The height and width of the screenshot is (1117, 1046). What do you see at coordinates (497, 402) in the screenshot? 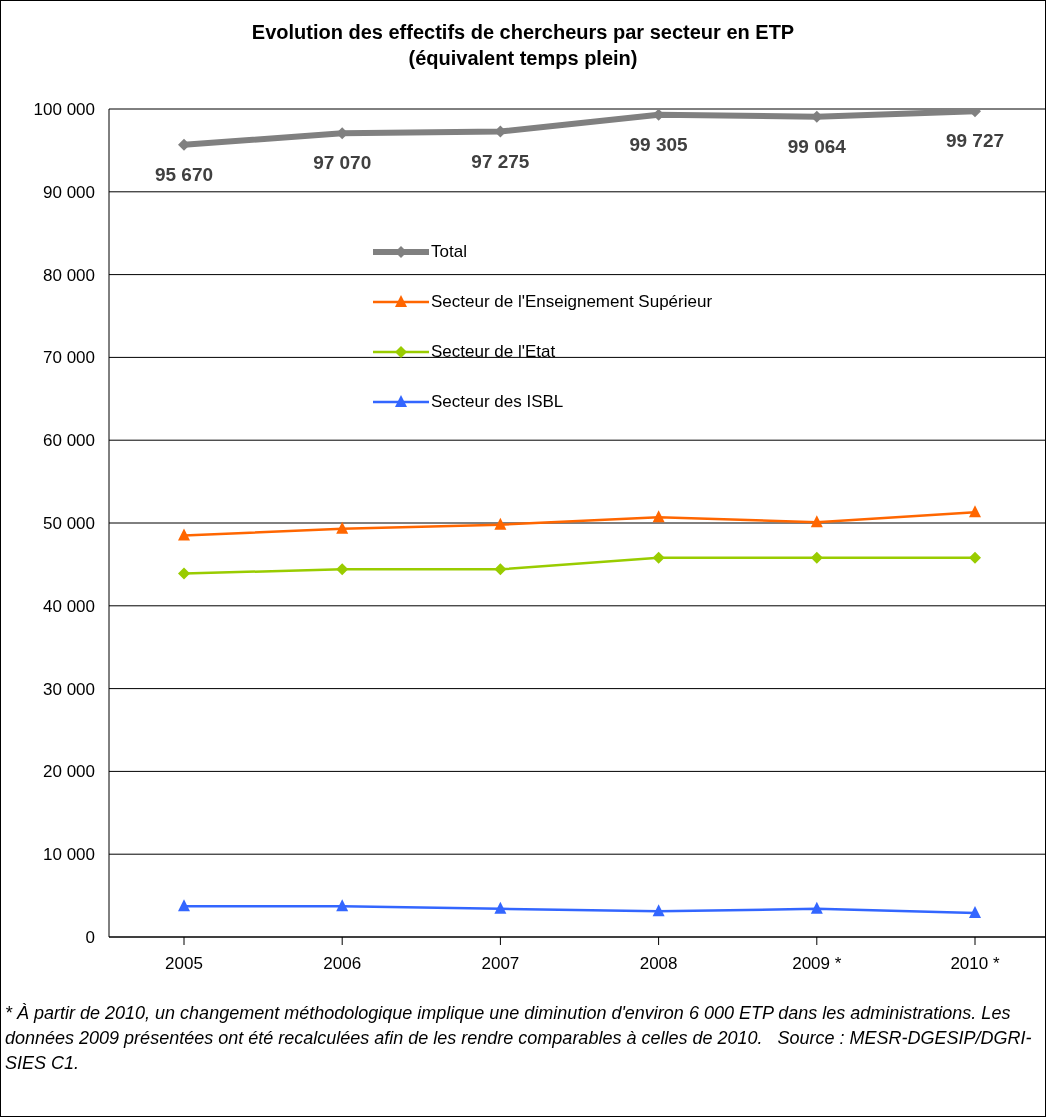
I see `legend-label: Secteur des ISBL` at bounding box center [497, 402].